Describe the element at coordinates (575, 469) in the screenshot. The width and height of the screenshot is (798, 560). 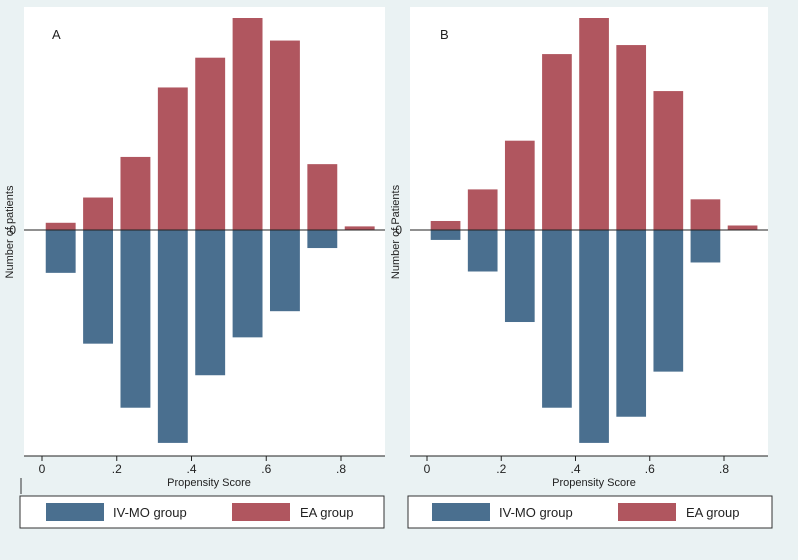
I see `panel-b-x-tick-label-2: .4` at that location.